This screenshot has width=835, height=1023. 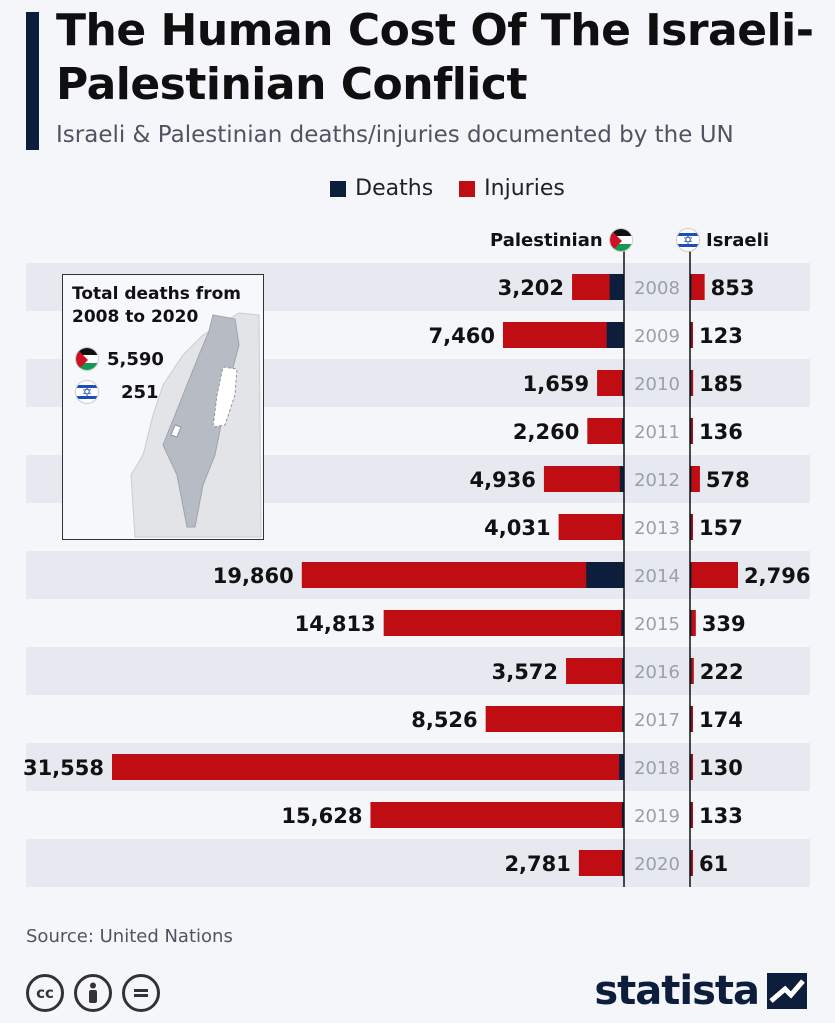 What do you see at coordinates (531, 288) in the screenshot?
I see `data-label-palestinian: 3,202` at bounding box center [531, 288].